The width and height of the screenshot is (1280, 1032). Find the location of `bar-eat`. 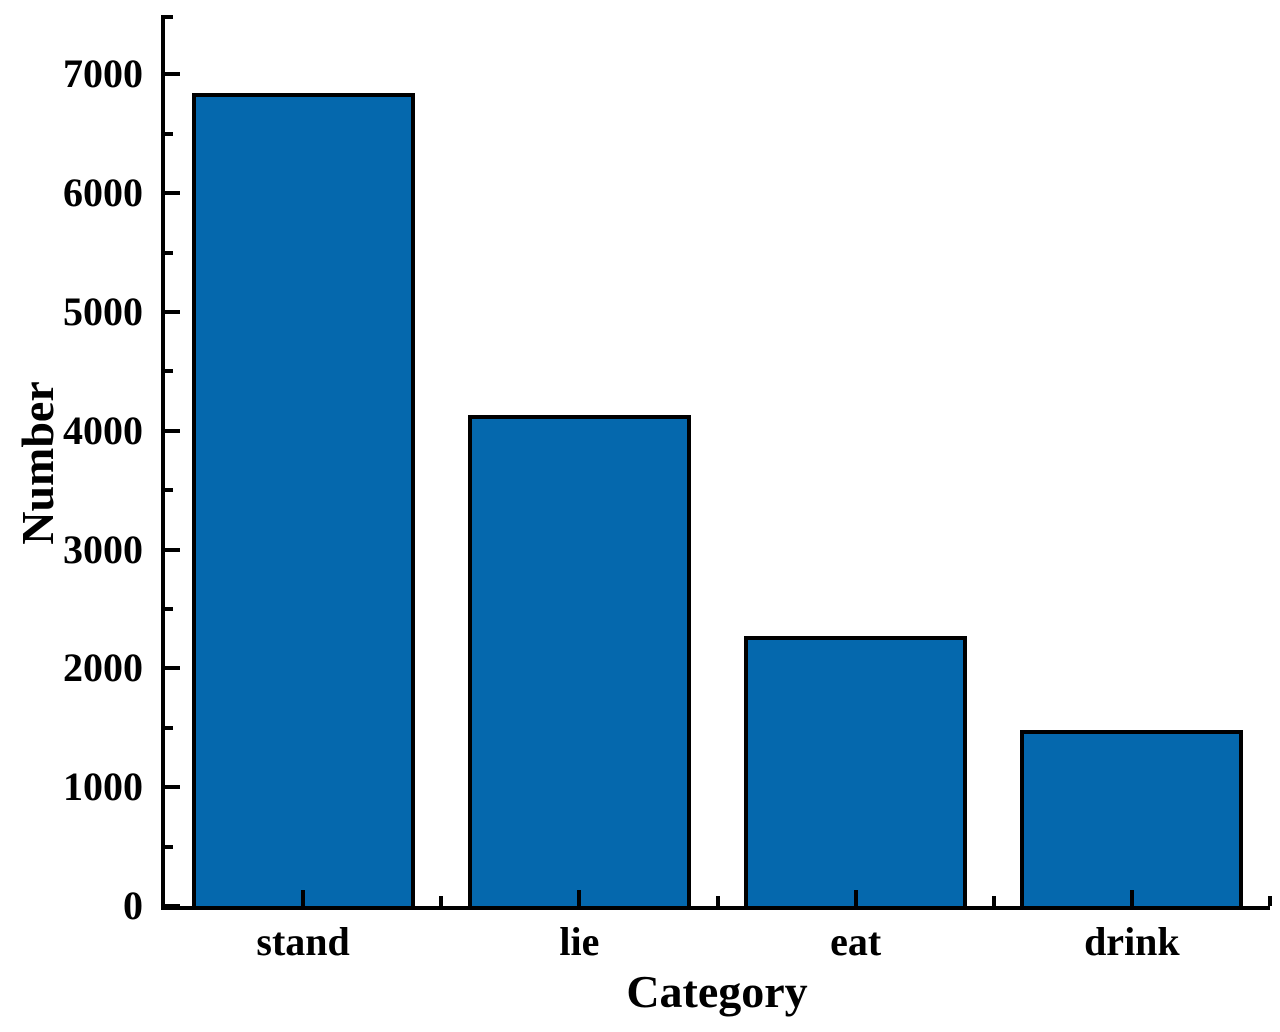

bar-eat is located at coordinates (856, 773).